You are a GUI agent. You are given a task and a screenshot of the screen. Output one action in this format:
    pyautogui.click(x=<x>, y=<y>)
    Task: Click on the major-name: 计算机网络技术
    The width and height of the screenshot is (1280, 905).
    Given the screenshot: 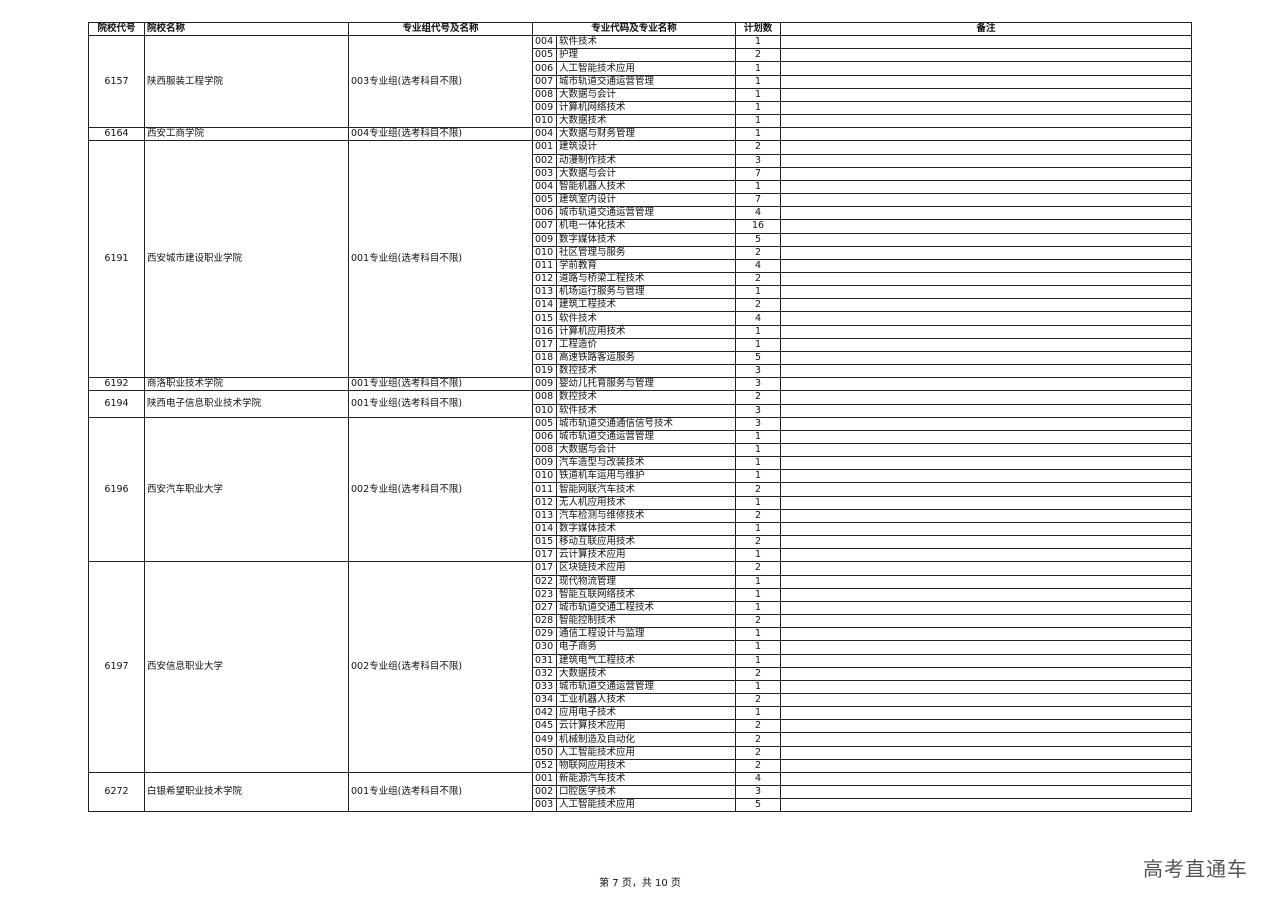 What is the action you would take?
    pyautogui.click(x=646, y=108)
    